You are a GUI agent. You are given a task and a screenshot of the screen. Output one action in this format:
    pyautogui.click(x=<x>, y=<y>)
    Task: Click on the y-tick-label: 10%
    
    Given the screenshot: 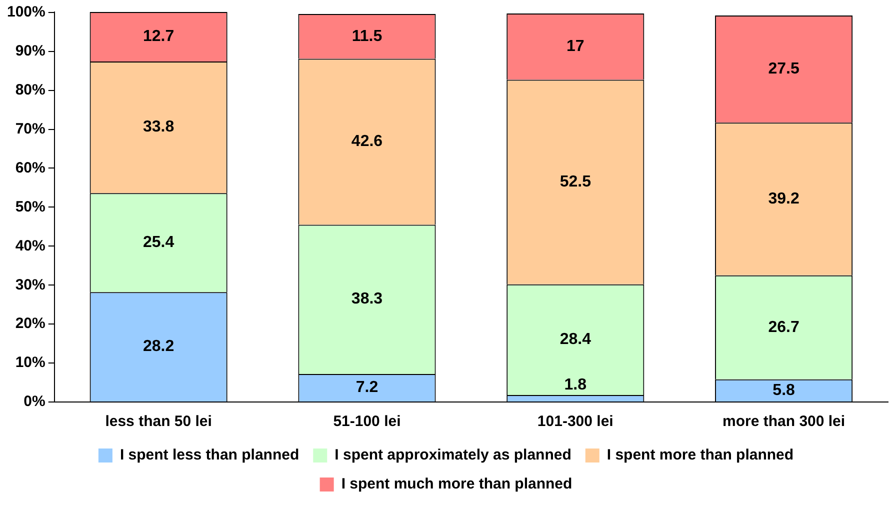 What is the action you would take?
    pyautogui.click(x=30, y=363)
    